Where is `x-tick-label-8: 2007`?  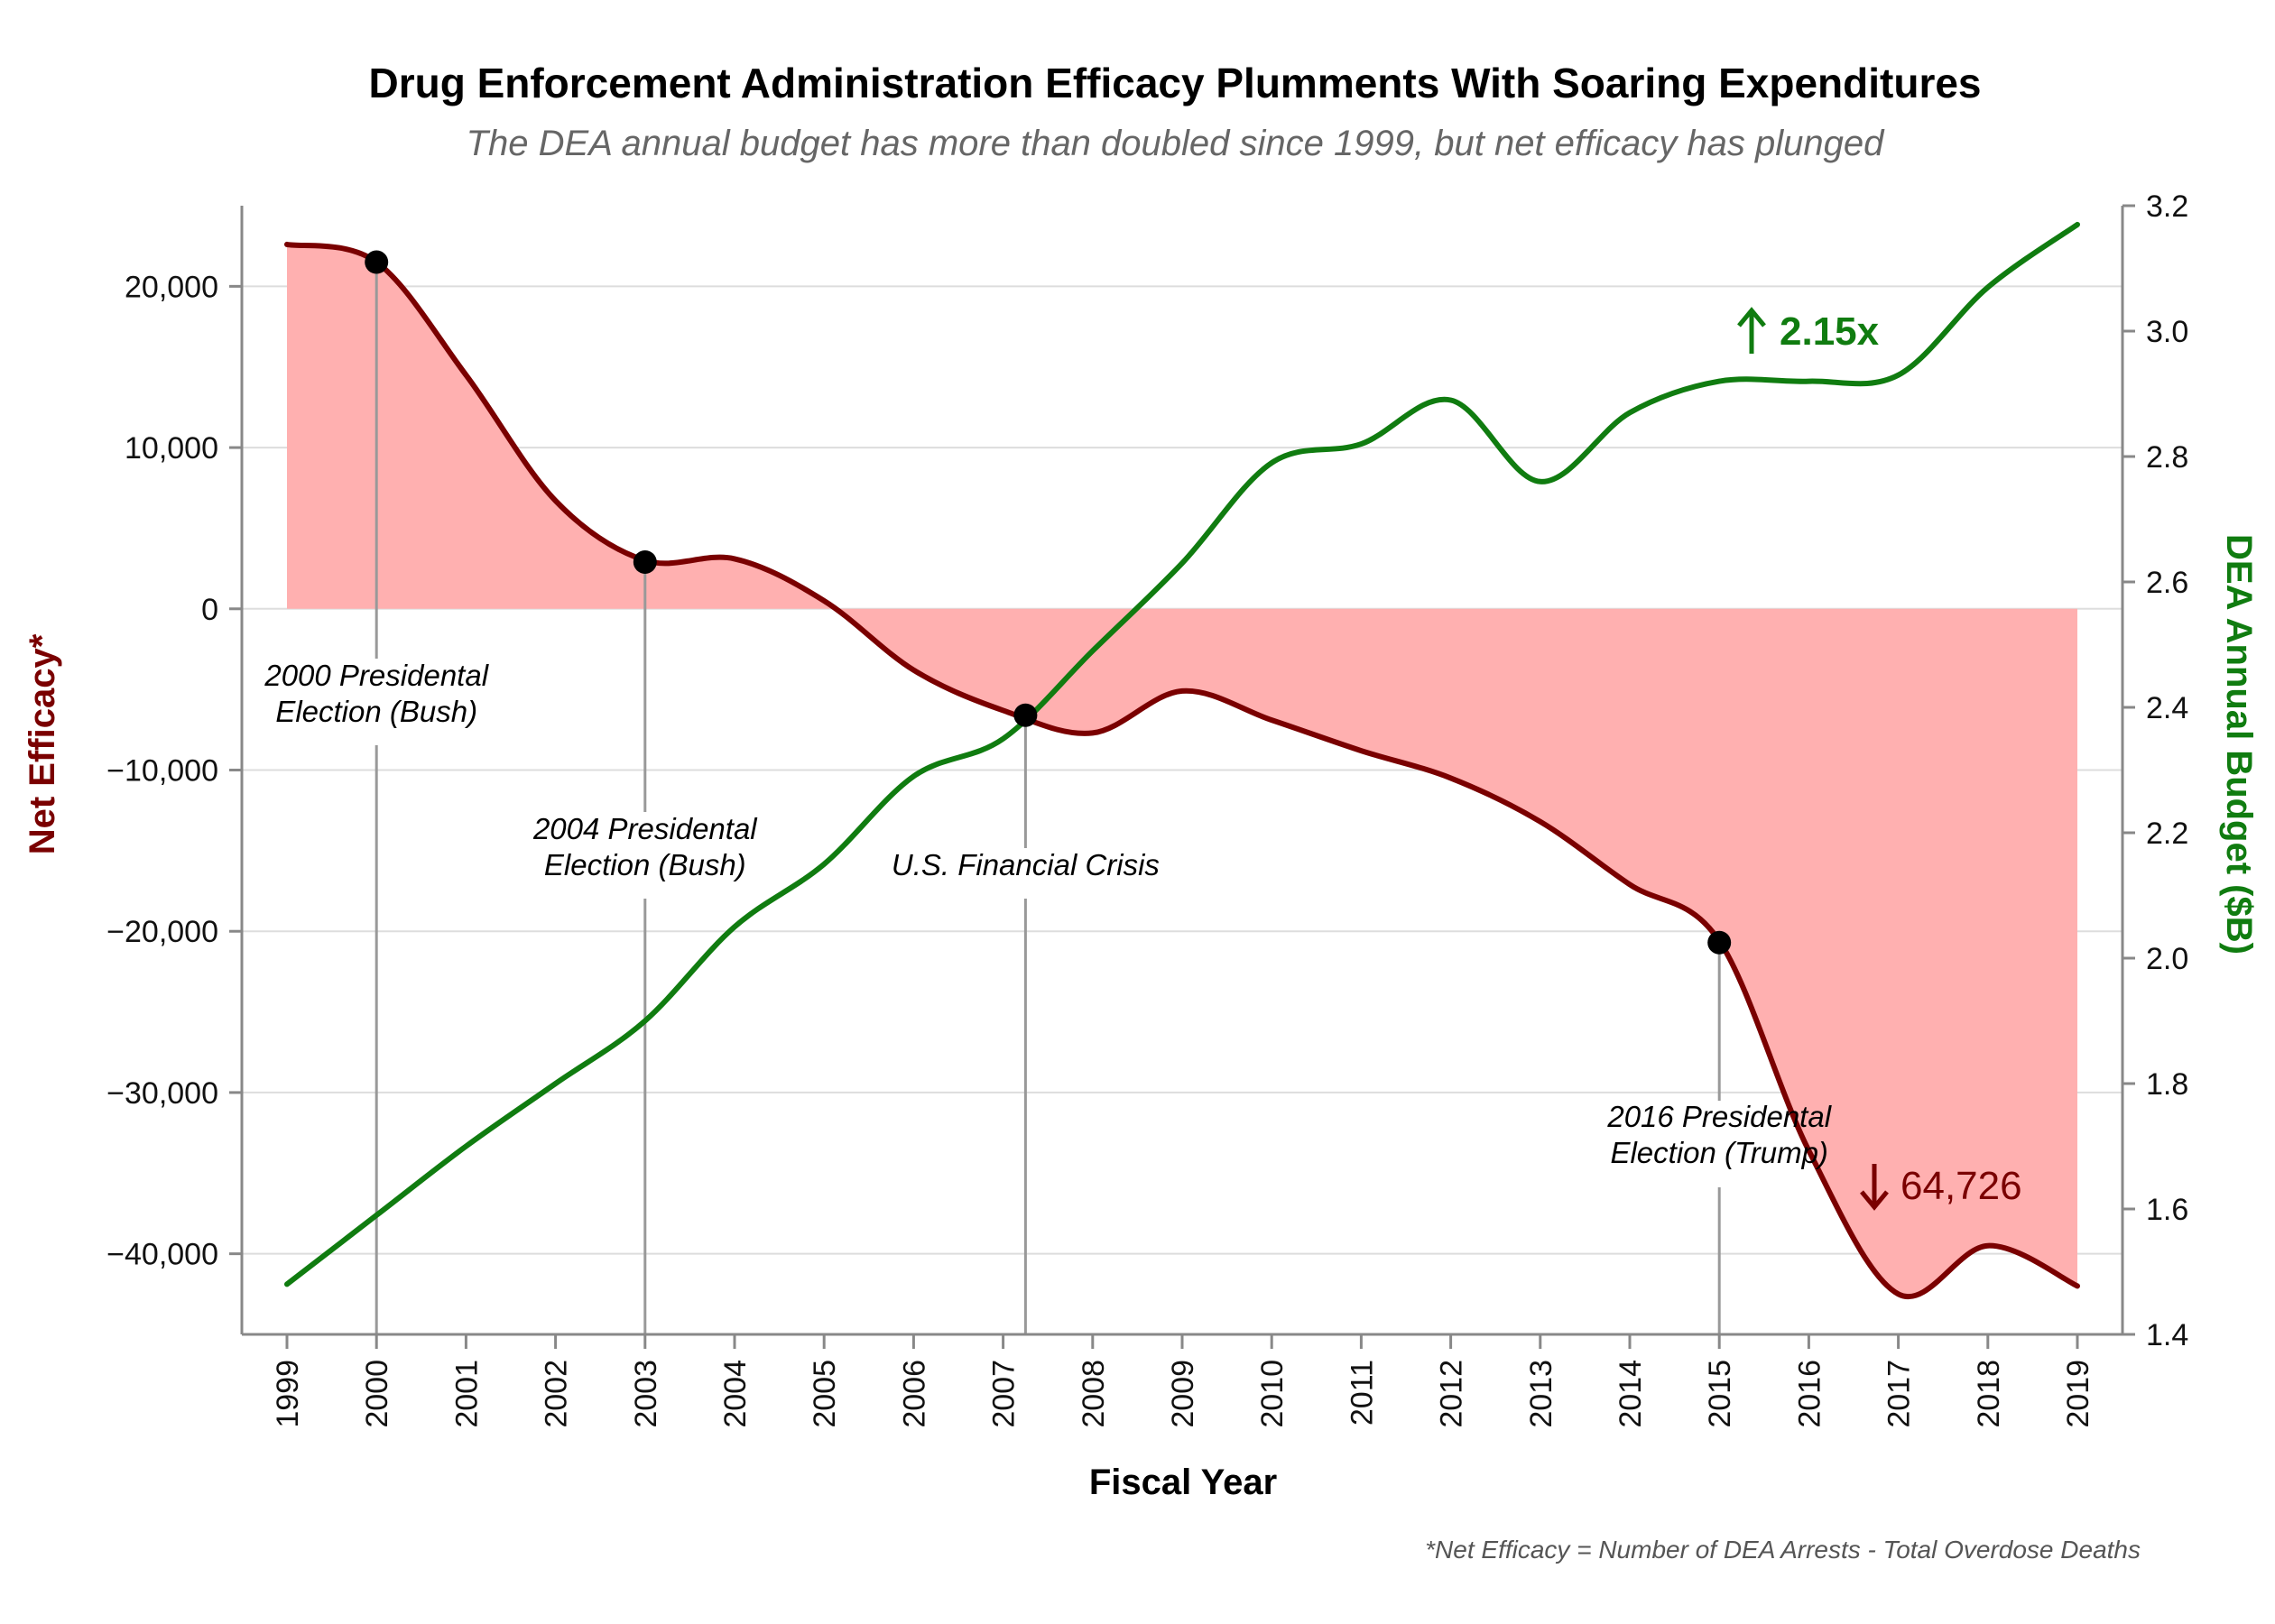
x-tick-label-8: 2007 is located at coordinates (1005, 1394).